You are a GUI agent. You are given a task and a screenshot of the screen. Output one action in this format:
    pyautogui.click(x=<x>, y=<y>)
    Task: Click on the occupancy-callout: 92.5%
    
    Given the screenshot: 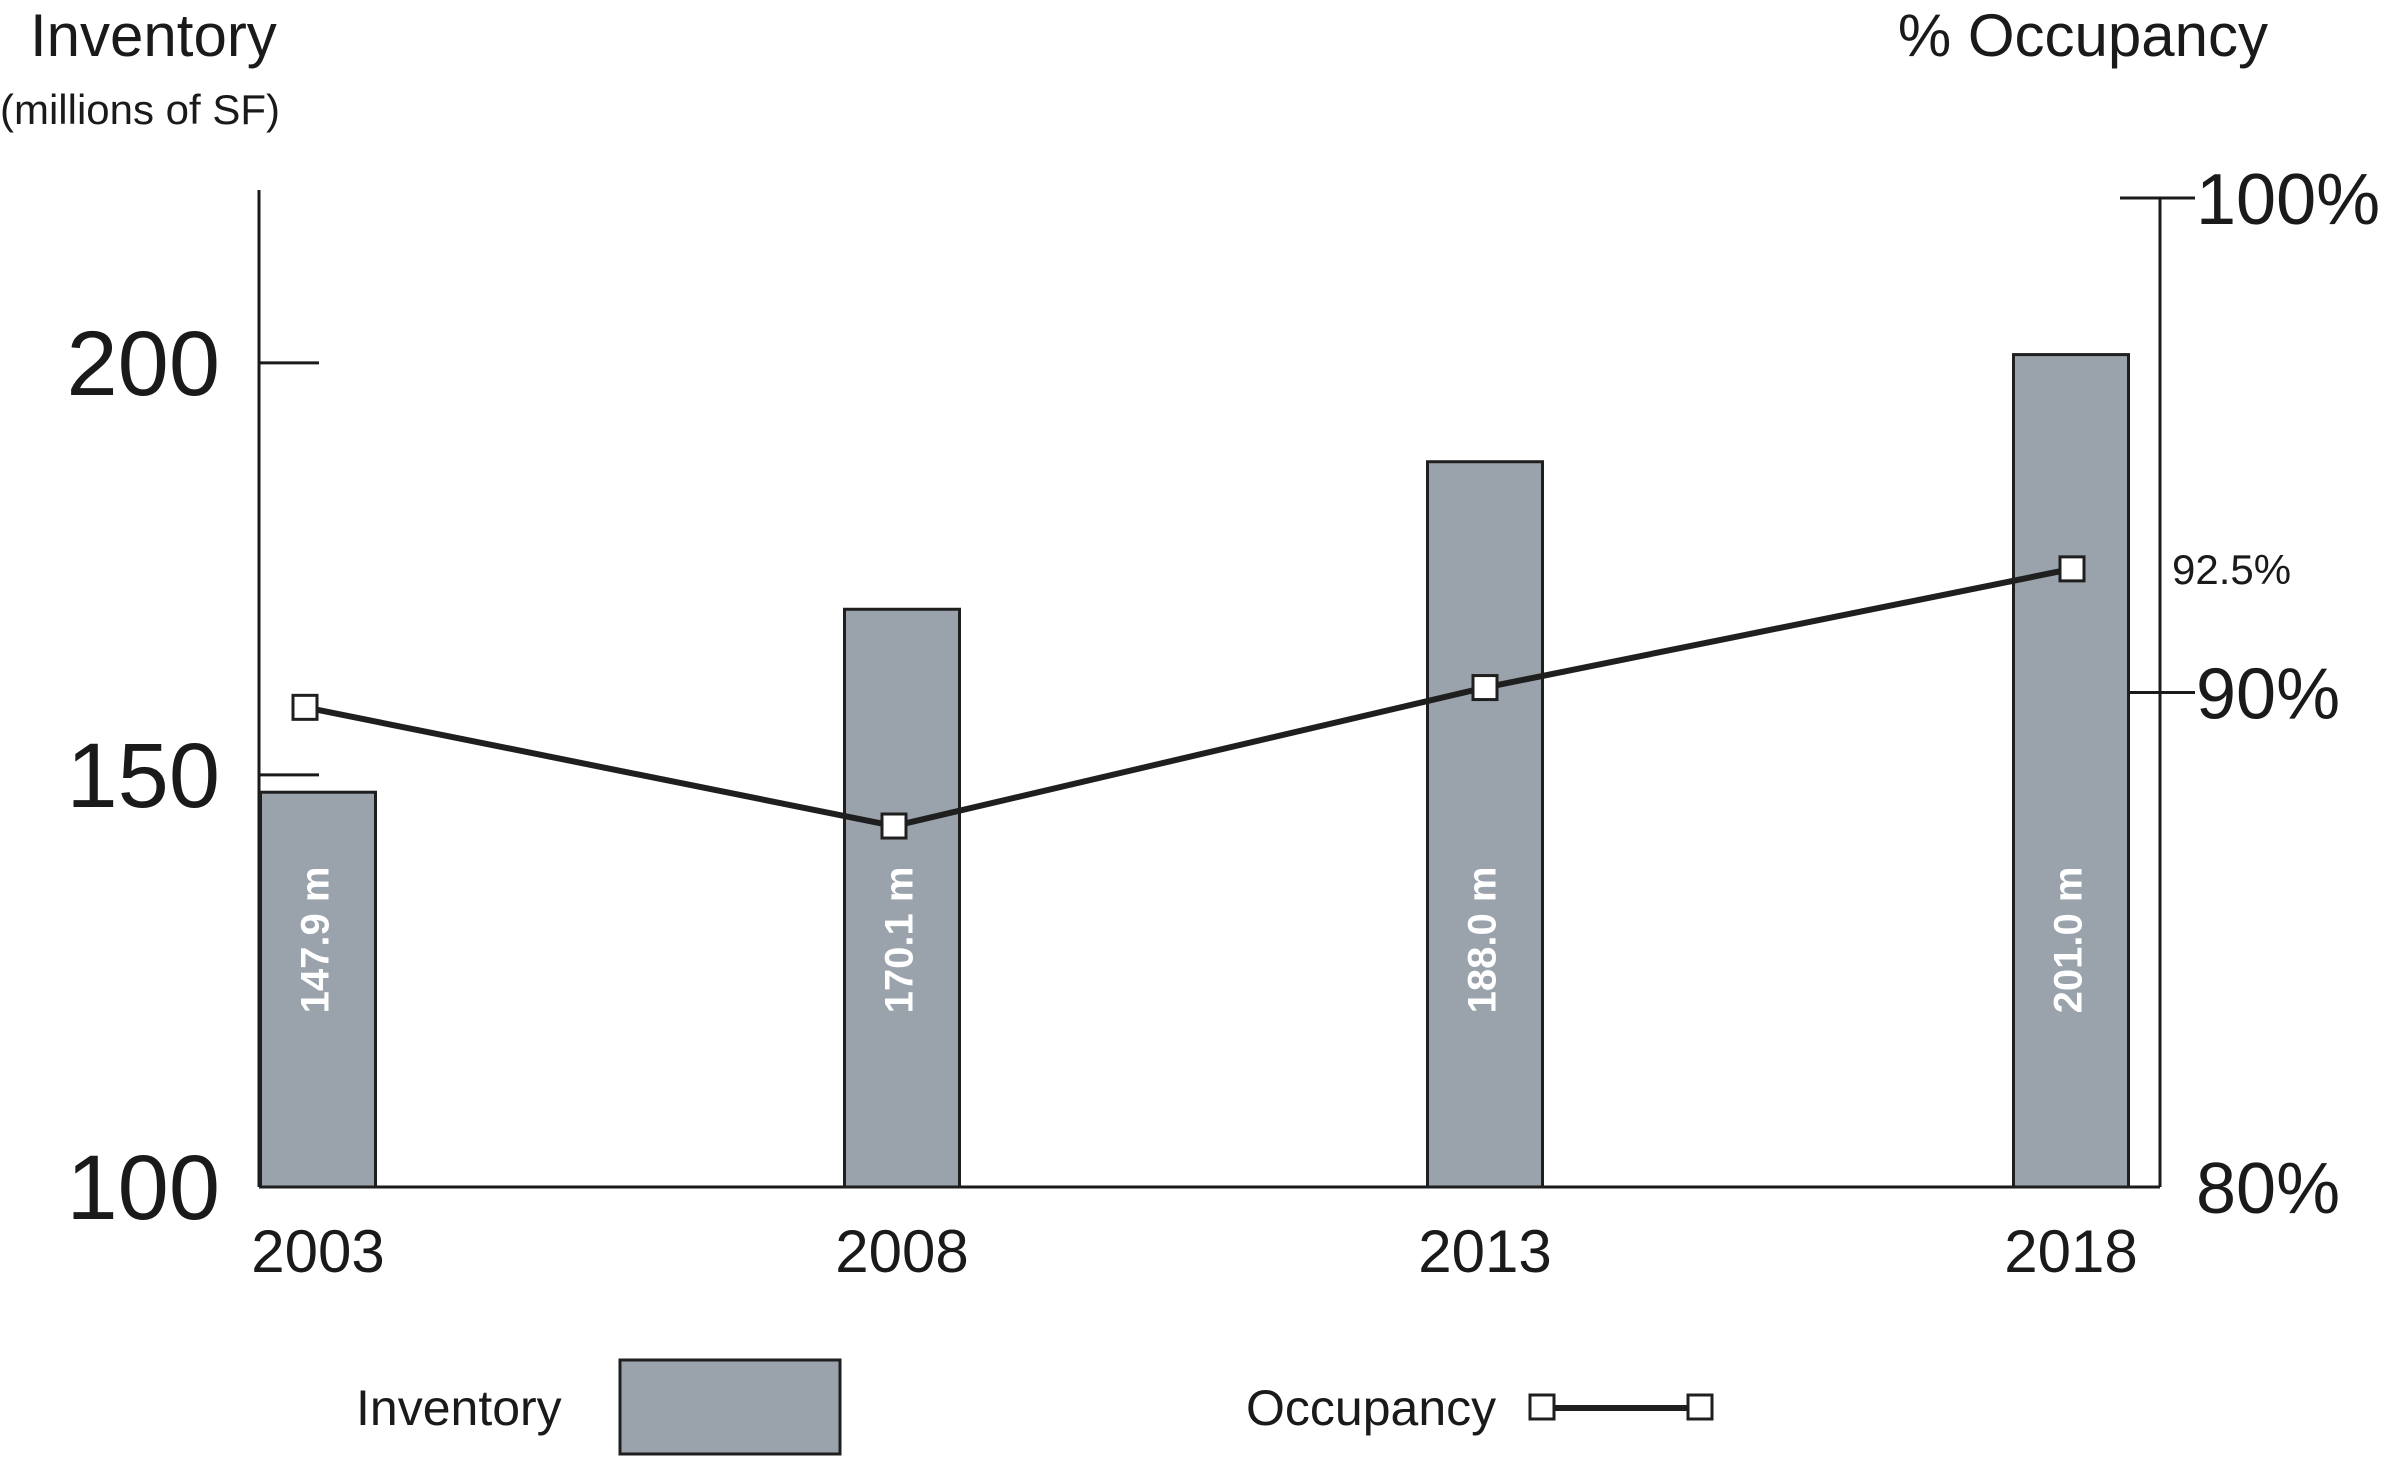 What is the action you would take?
    pyautogui.click(x=2231, y=569)
    